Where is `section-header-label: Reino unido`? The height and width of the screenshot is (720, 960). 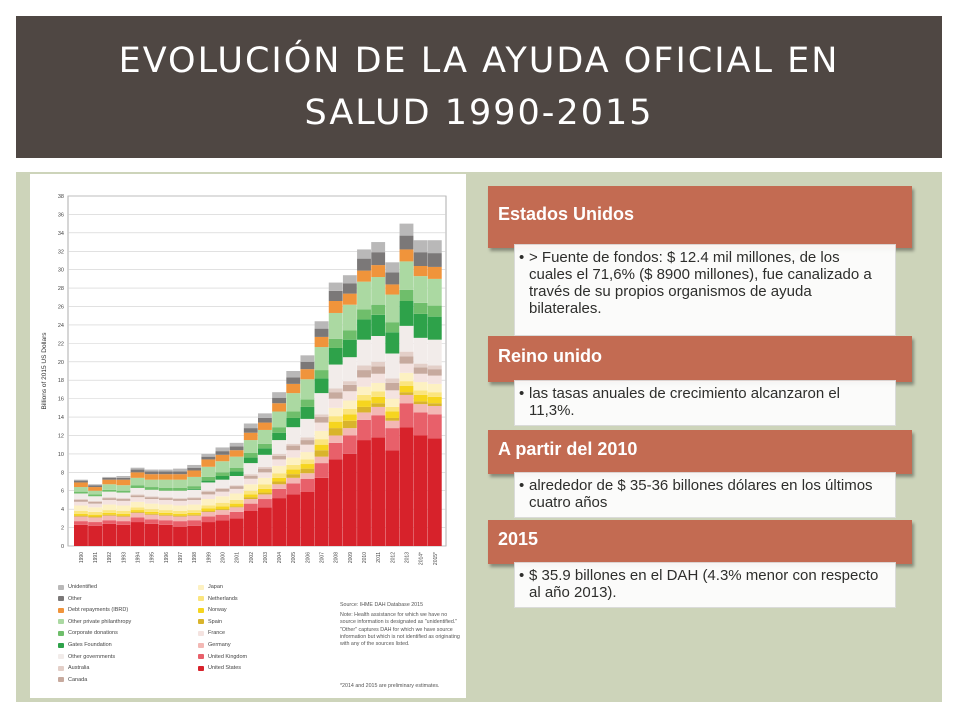 section-header-label: Reino unido is located at coordinates (550, 356).